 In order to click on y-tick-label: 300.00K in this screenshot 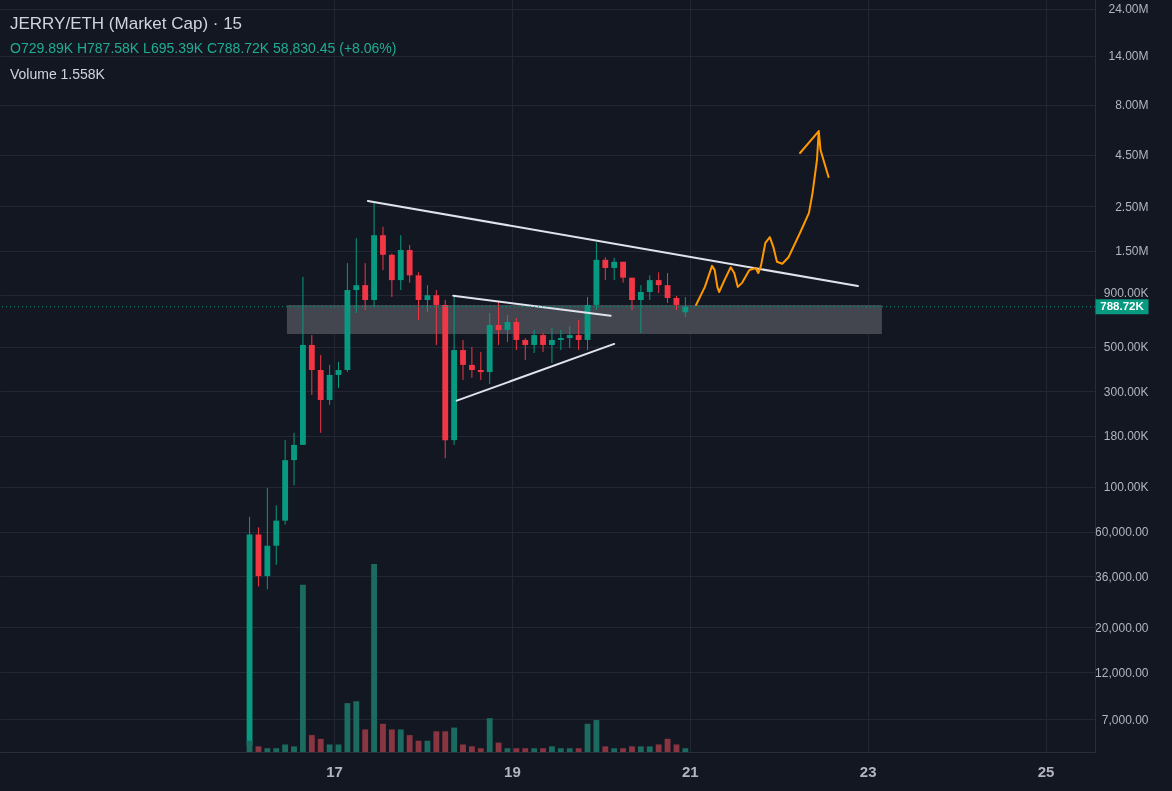, I will do `click(1126, 391)`.